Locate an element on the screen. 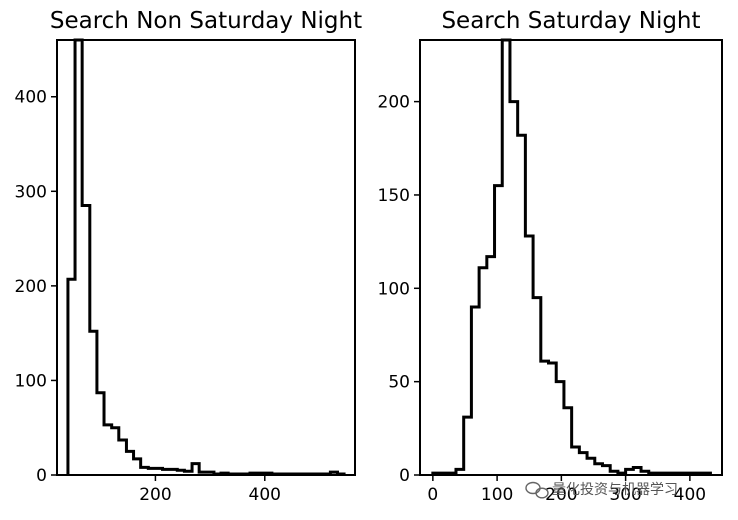 The image size is (738, 520). wechat-icon is located at coordinates (537, 490).